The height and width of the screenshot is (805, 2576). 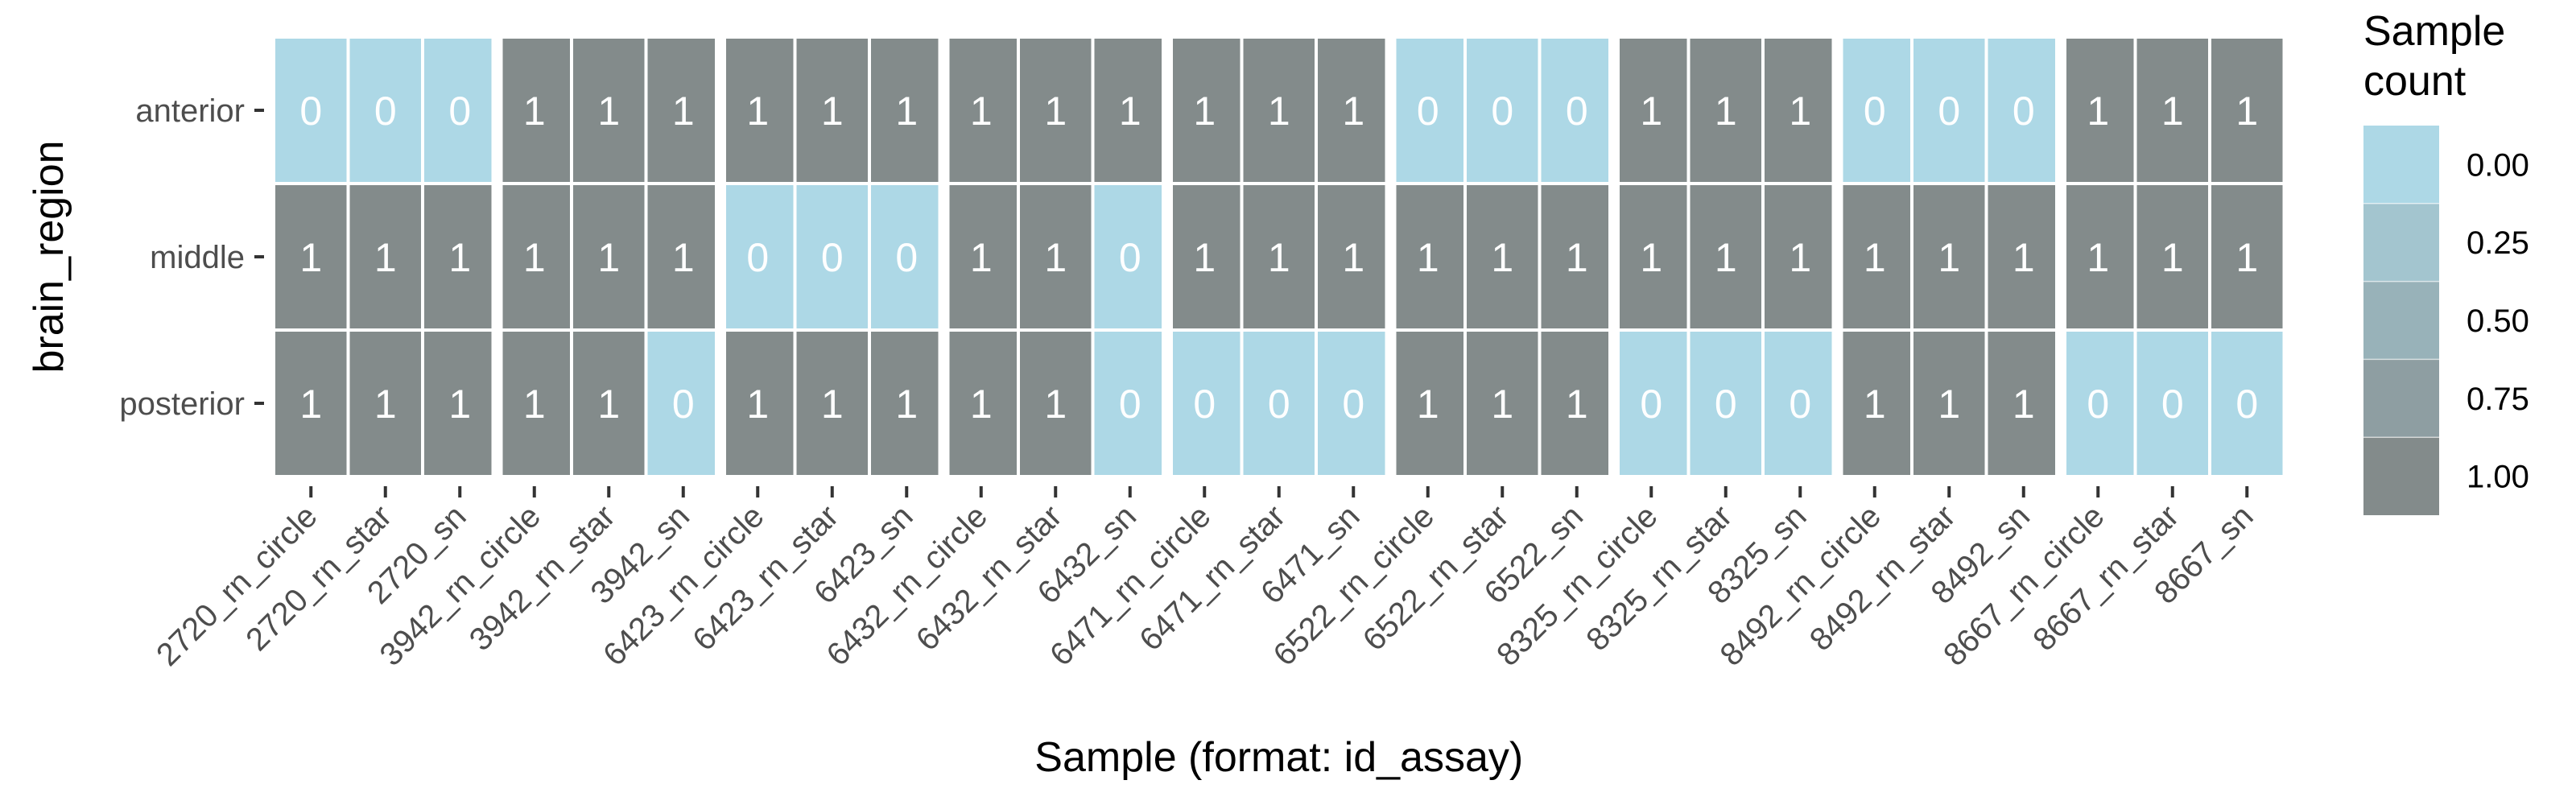 What do you see at coordinates (2434, 31) in the screenshot?
I see `legend-title-line-1: Sample` at bounding box center [2434, 31].